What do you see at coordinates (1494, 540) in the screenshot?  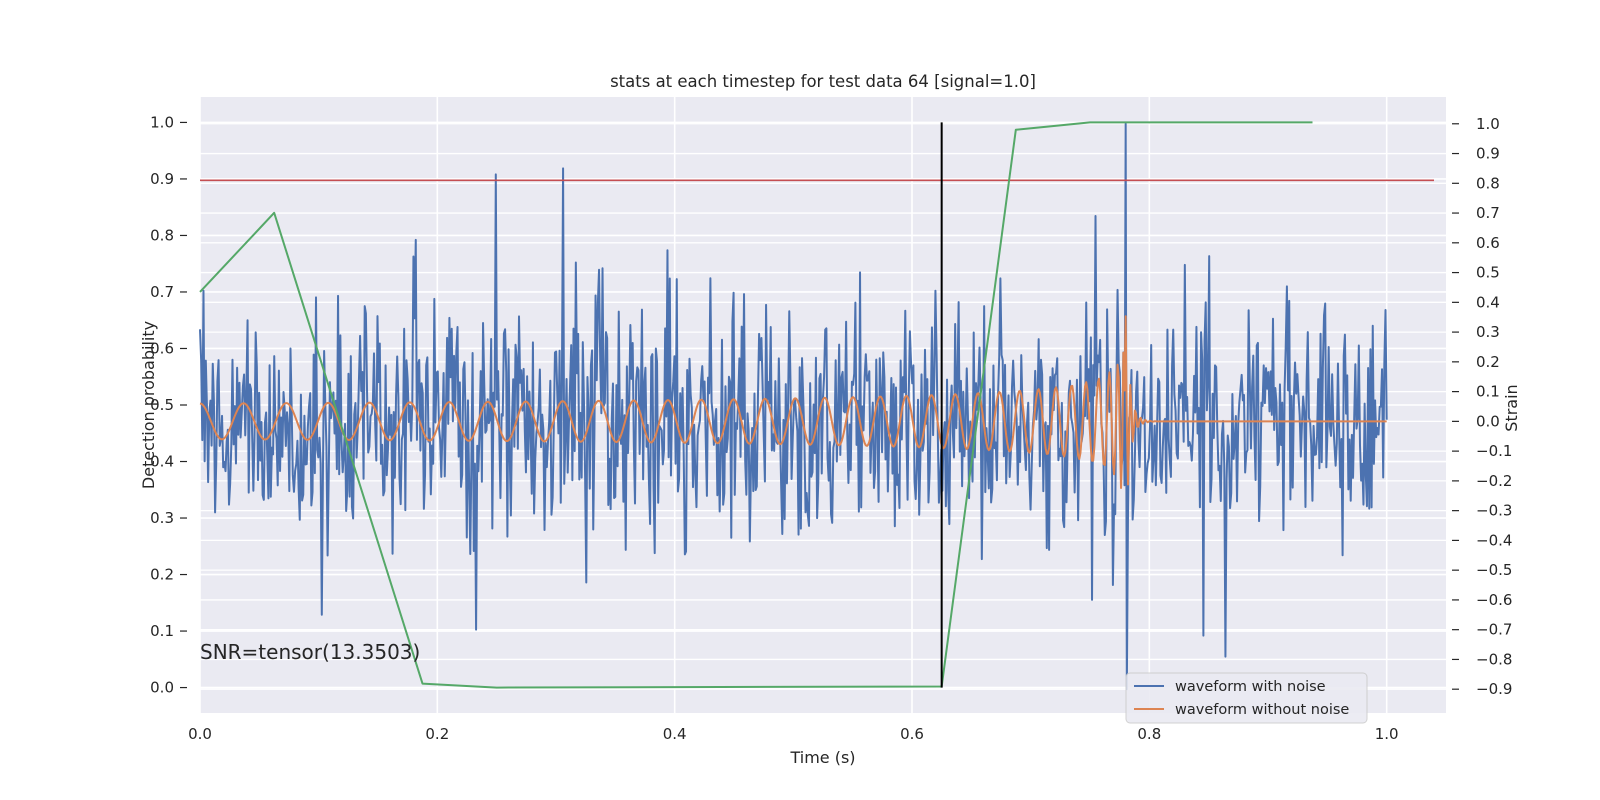 I see `y-right-tick-label: −0.4` at bounding box center [1494, 540].